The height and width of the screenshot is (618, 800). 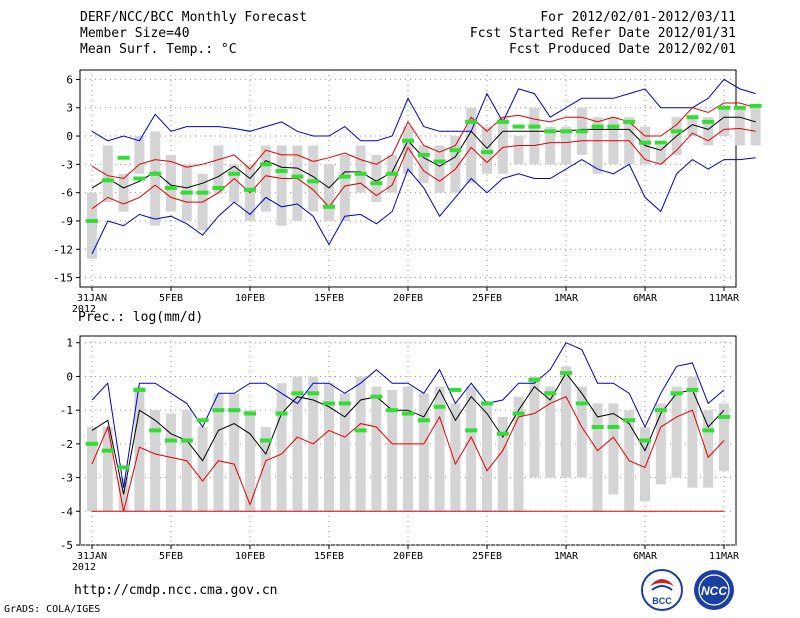 I want to click on y-tick-label: -5, so click(x=66, y=545).